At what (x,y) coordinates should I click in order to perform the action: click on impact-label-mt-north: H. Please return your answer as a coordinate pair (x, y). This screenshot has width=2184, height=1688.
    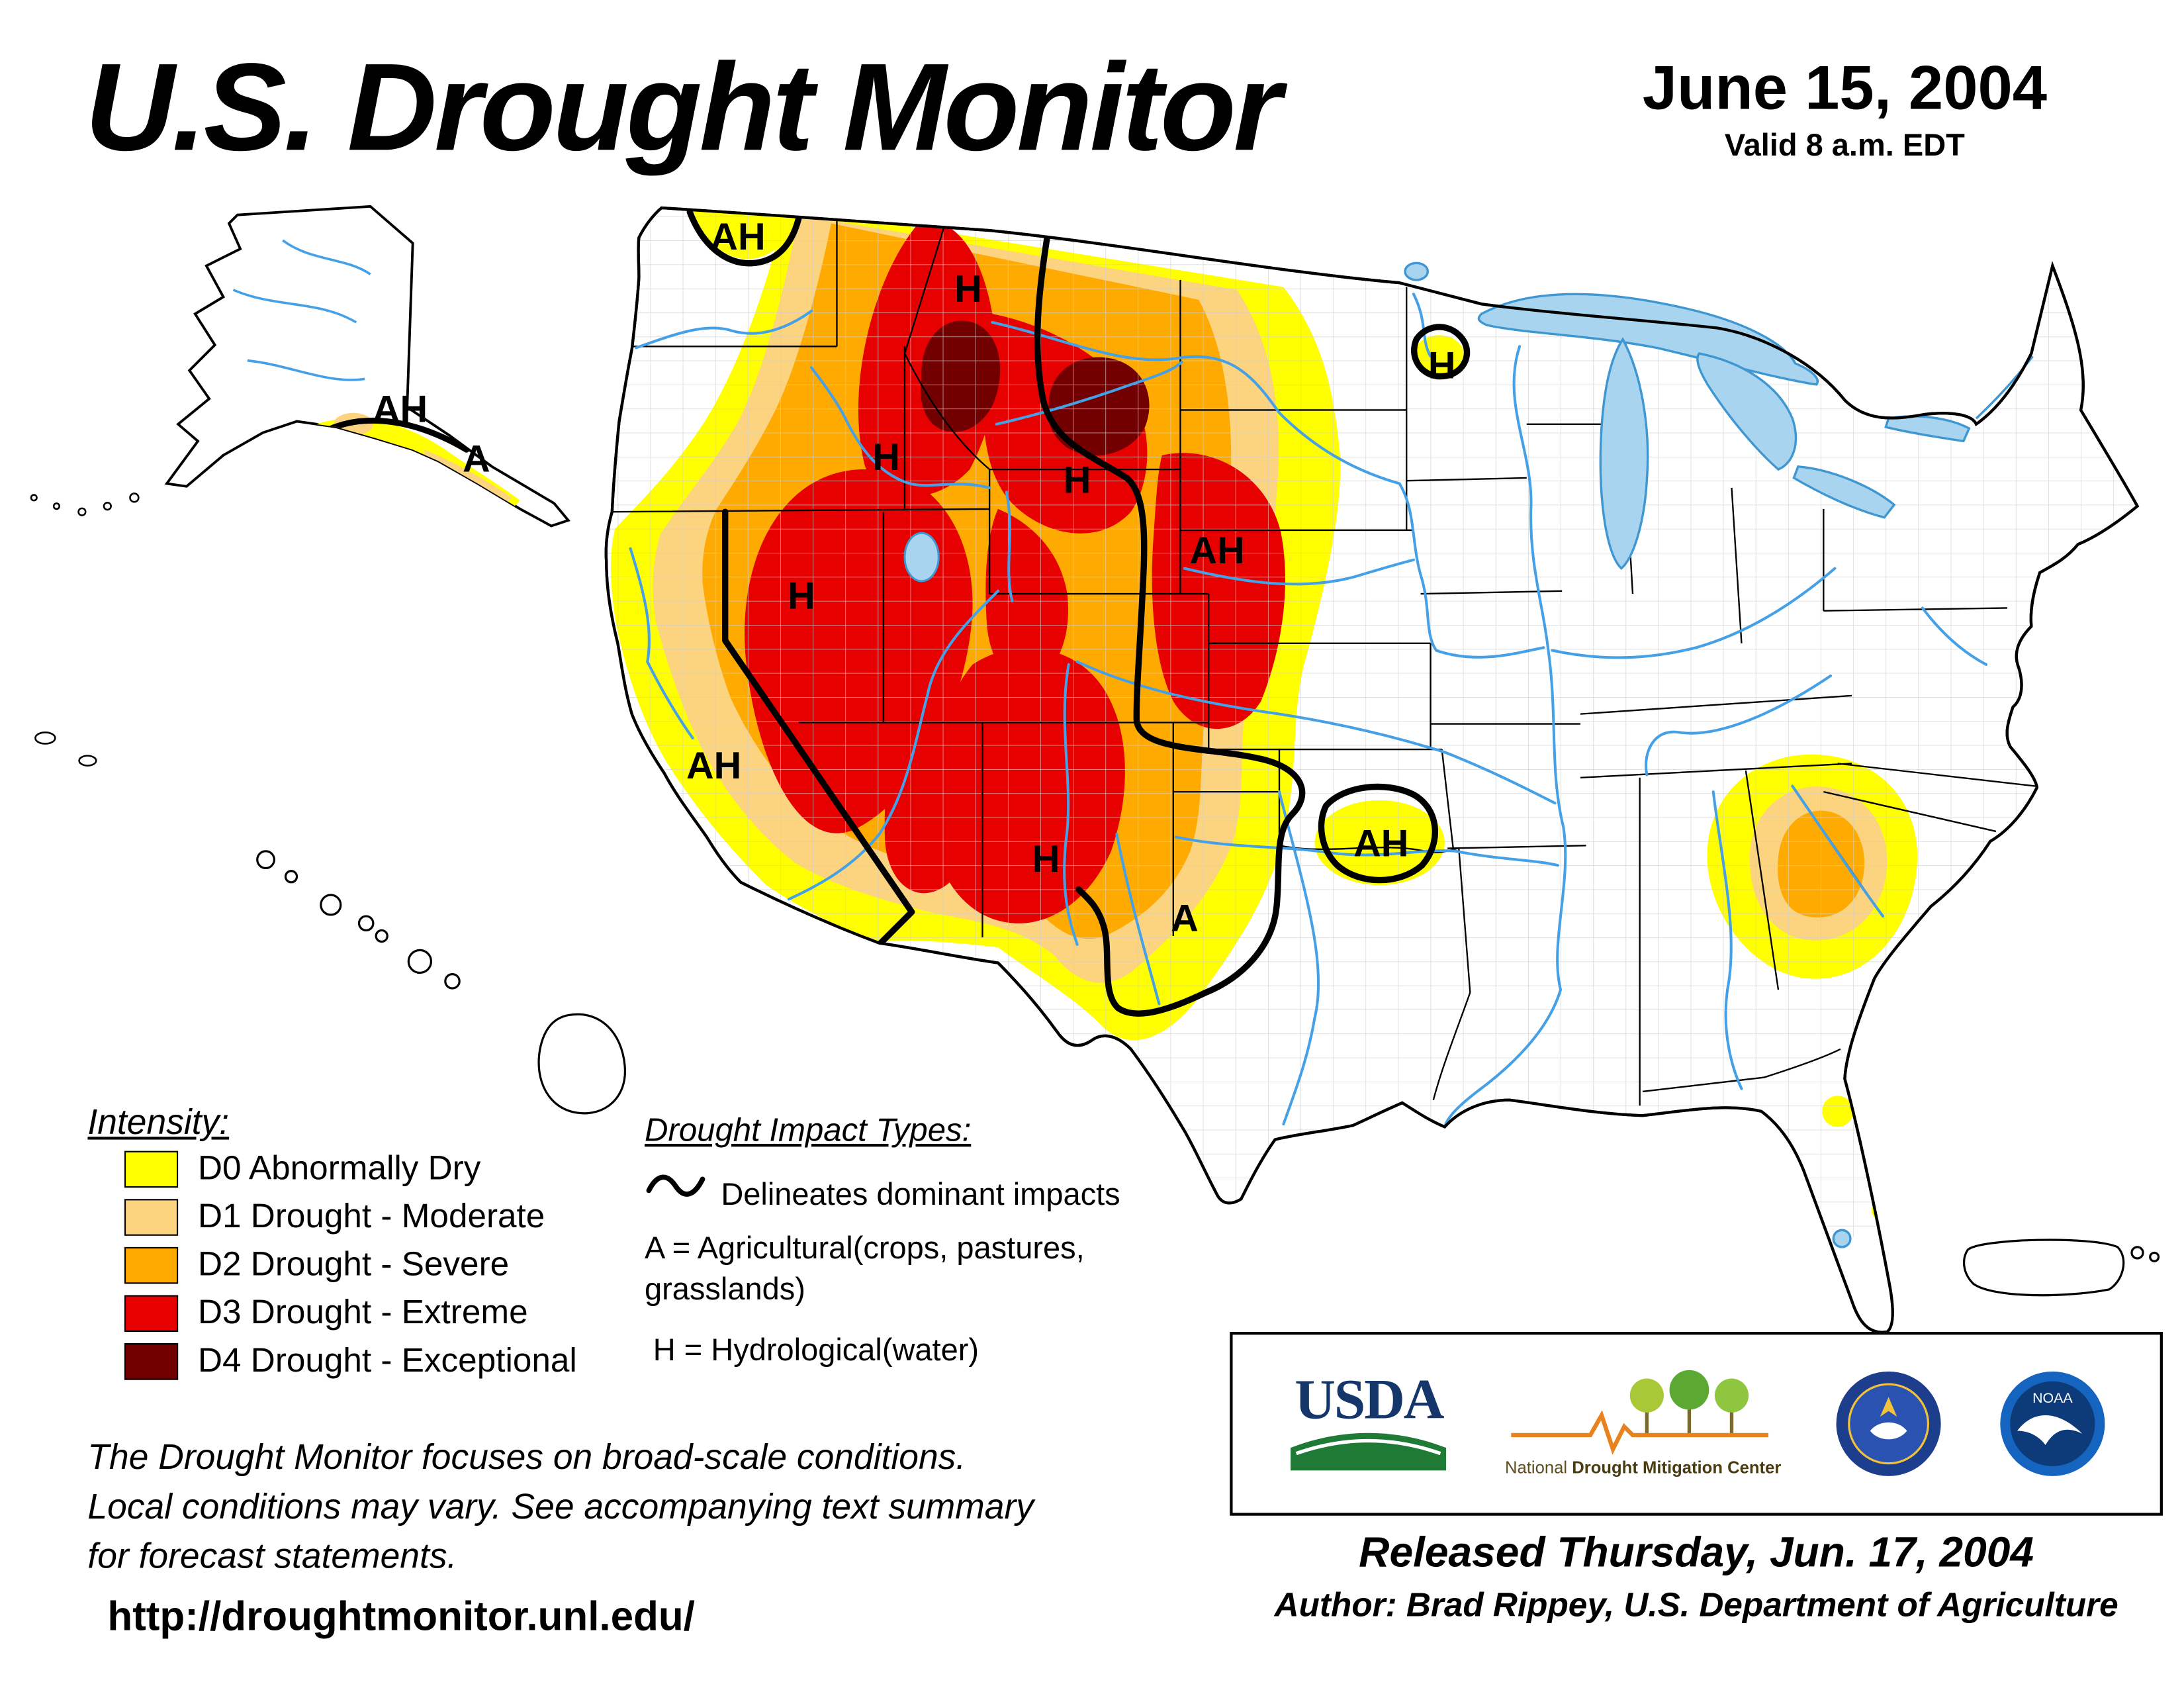
    Looking at the image, I should click on (968, 288).